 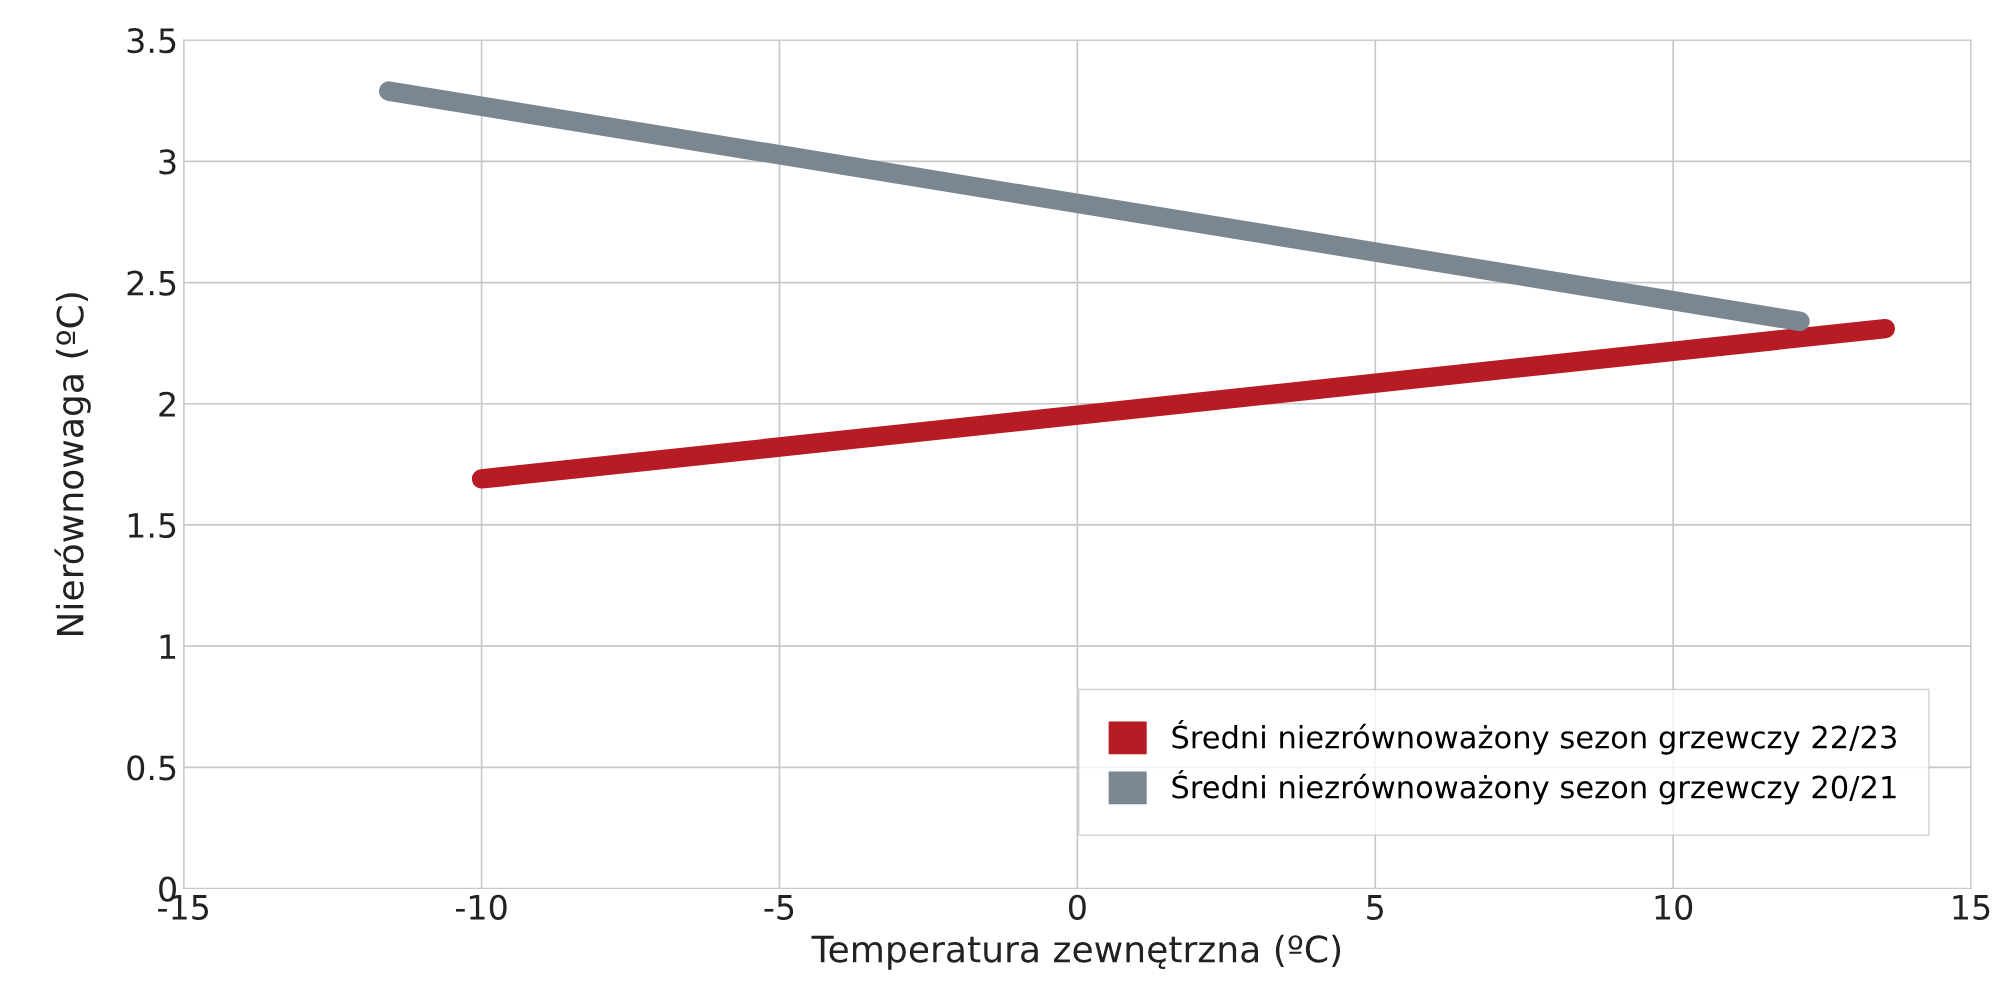 I want to click on x-tick-label: -10, so click(x=481, y=907).